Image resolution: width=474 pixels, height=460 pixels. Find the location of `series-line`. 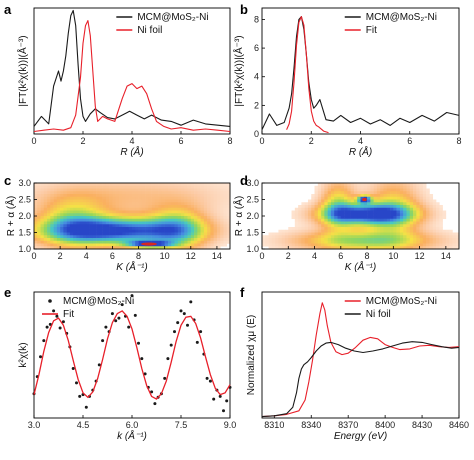

series-line is located at coordinates (307, 75).